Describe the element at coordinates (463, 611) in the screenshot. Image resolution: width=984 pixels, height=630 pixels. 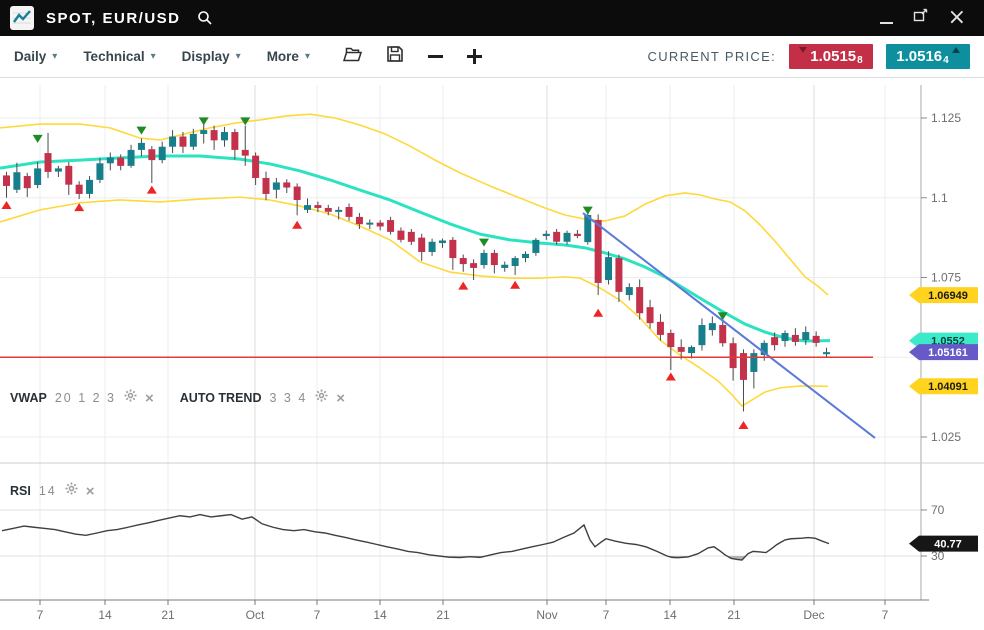
I see `time-axis: 7 14 21 Oct 7 14 21 Nov 7 14 21 Dec 7` at that location.